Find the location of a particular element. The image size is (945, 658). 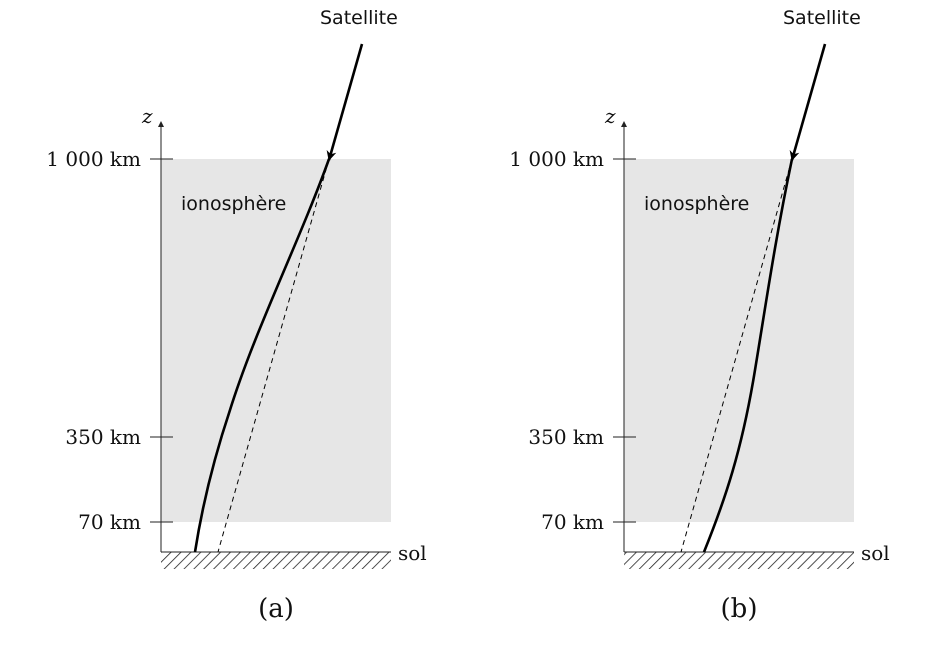

caption-a: (a) is located at coordinates (276, 609).